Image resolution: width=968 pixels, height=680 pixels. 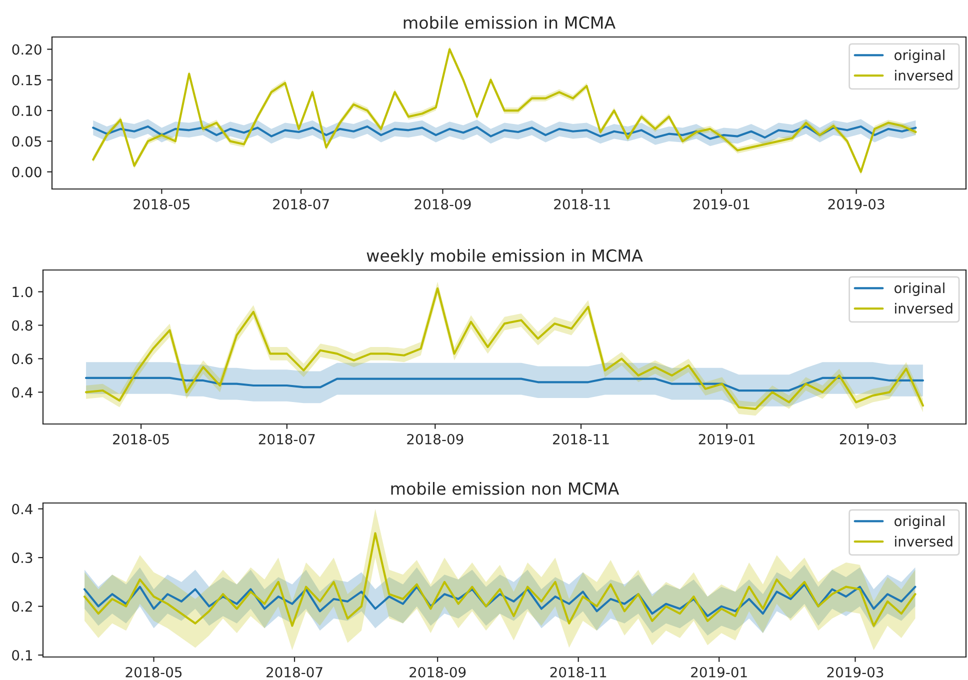 I want to click on y-tick-label: 0.6, so click(x=22, y=359).